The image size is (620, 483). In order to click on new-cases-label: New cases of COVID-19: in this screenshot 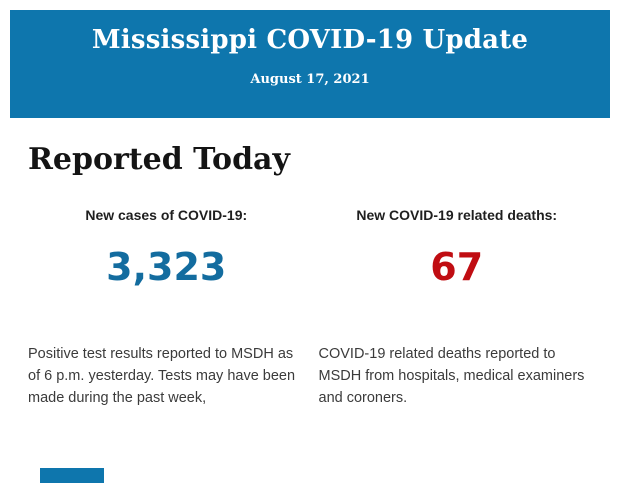, I will do `click(166, 215)`.